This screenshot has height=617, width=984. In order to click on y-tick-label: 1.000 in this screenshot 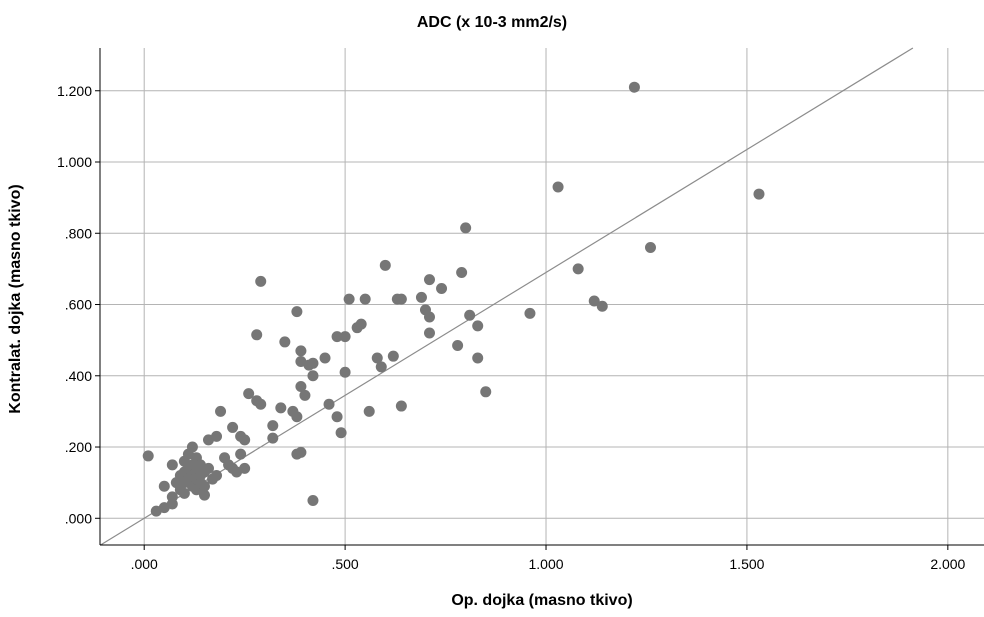, I will do `click(74, 162)`.